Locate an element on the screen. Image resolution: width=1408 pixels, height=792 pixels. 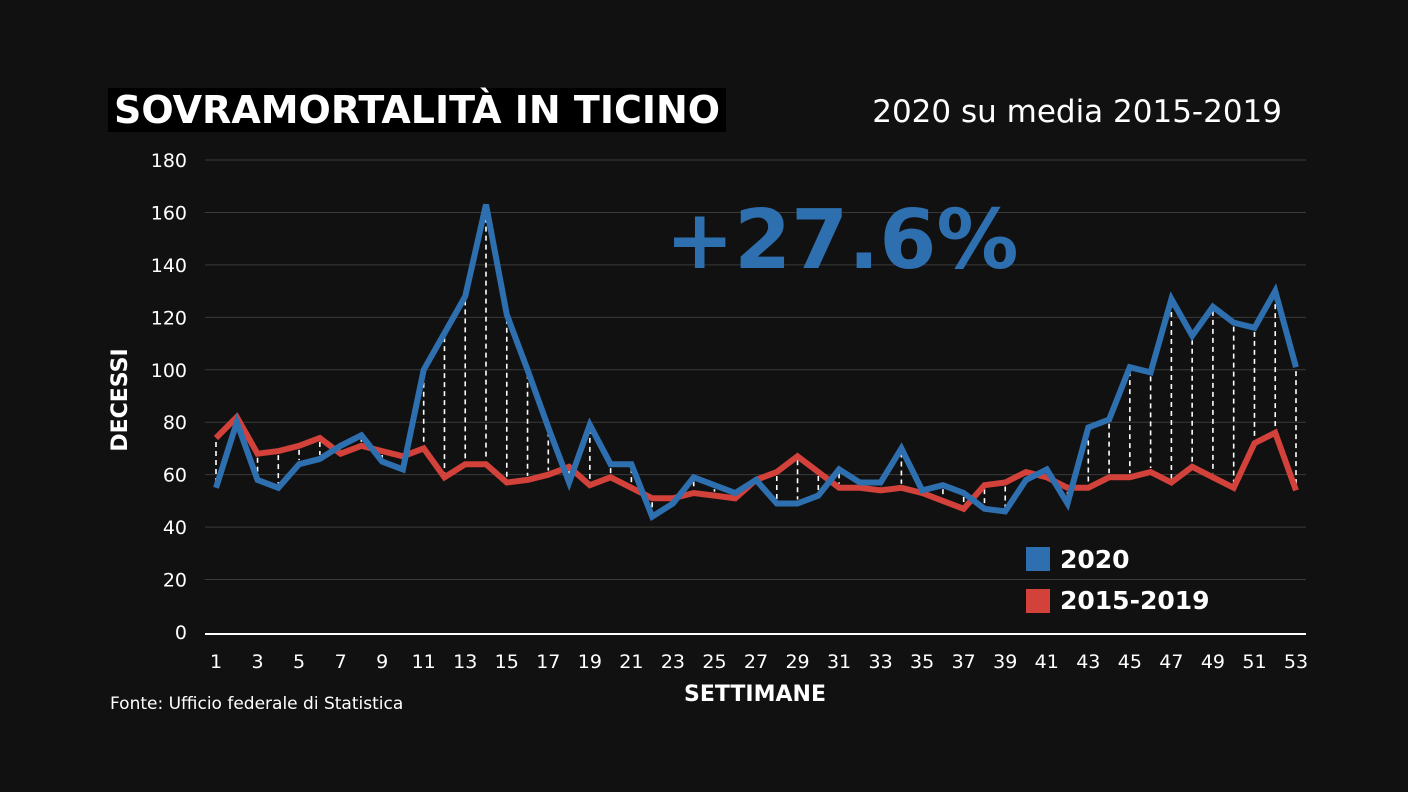
legend-swatch-2015-2019 is located at coordinates (1038, 601).